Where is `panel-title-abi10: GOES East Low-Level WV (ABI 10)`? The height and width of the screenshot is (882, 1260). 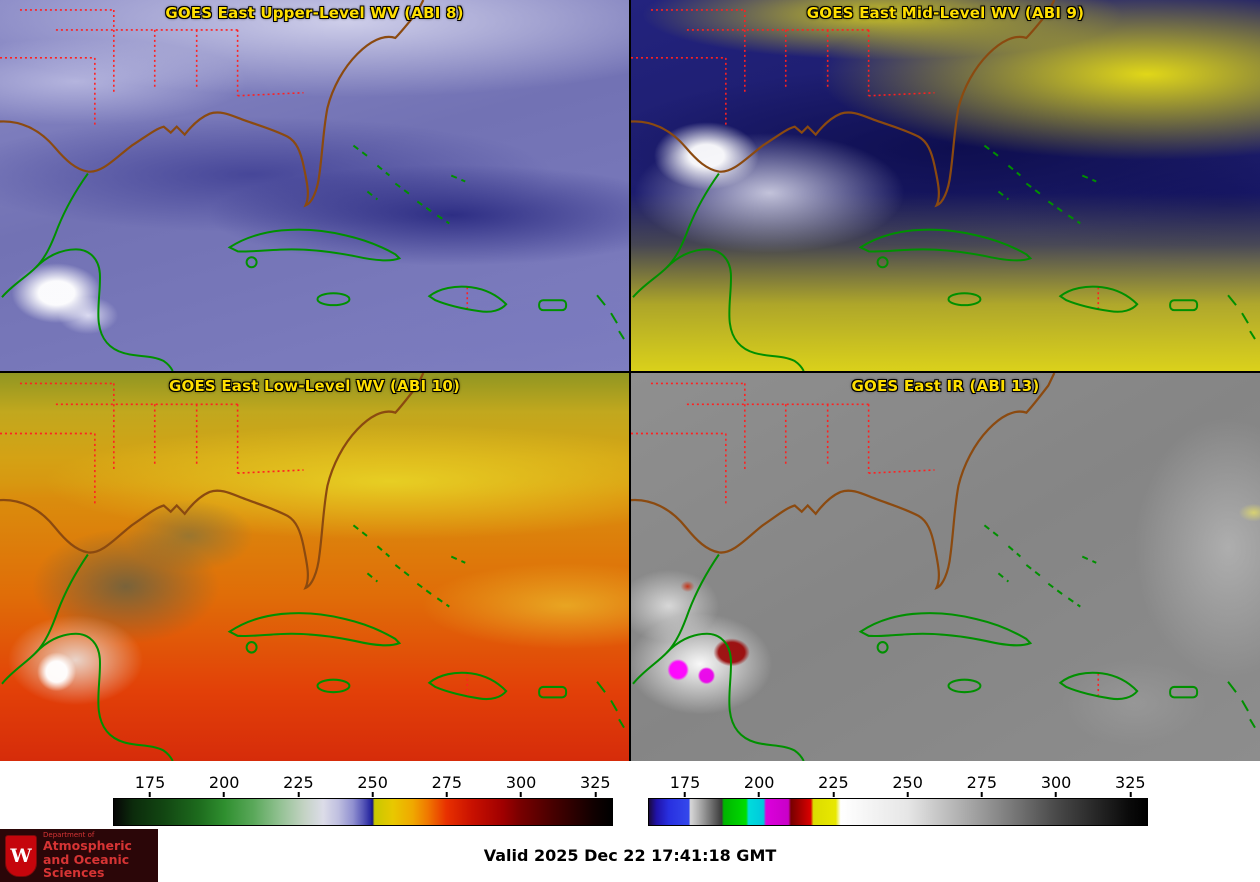 panel-title-abi10: GOES East Low-Level WV (ABI 10) is located at coordinates (314, 386).